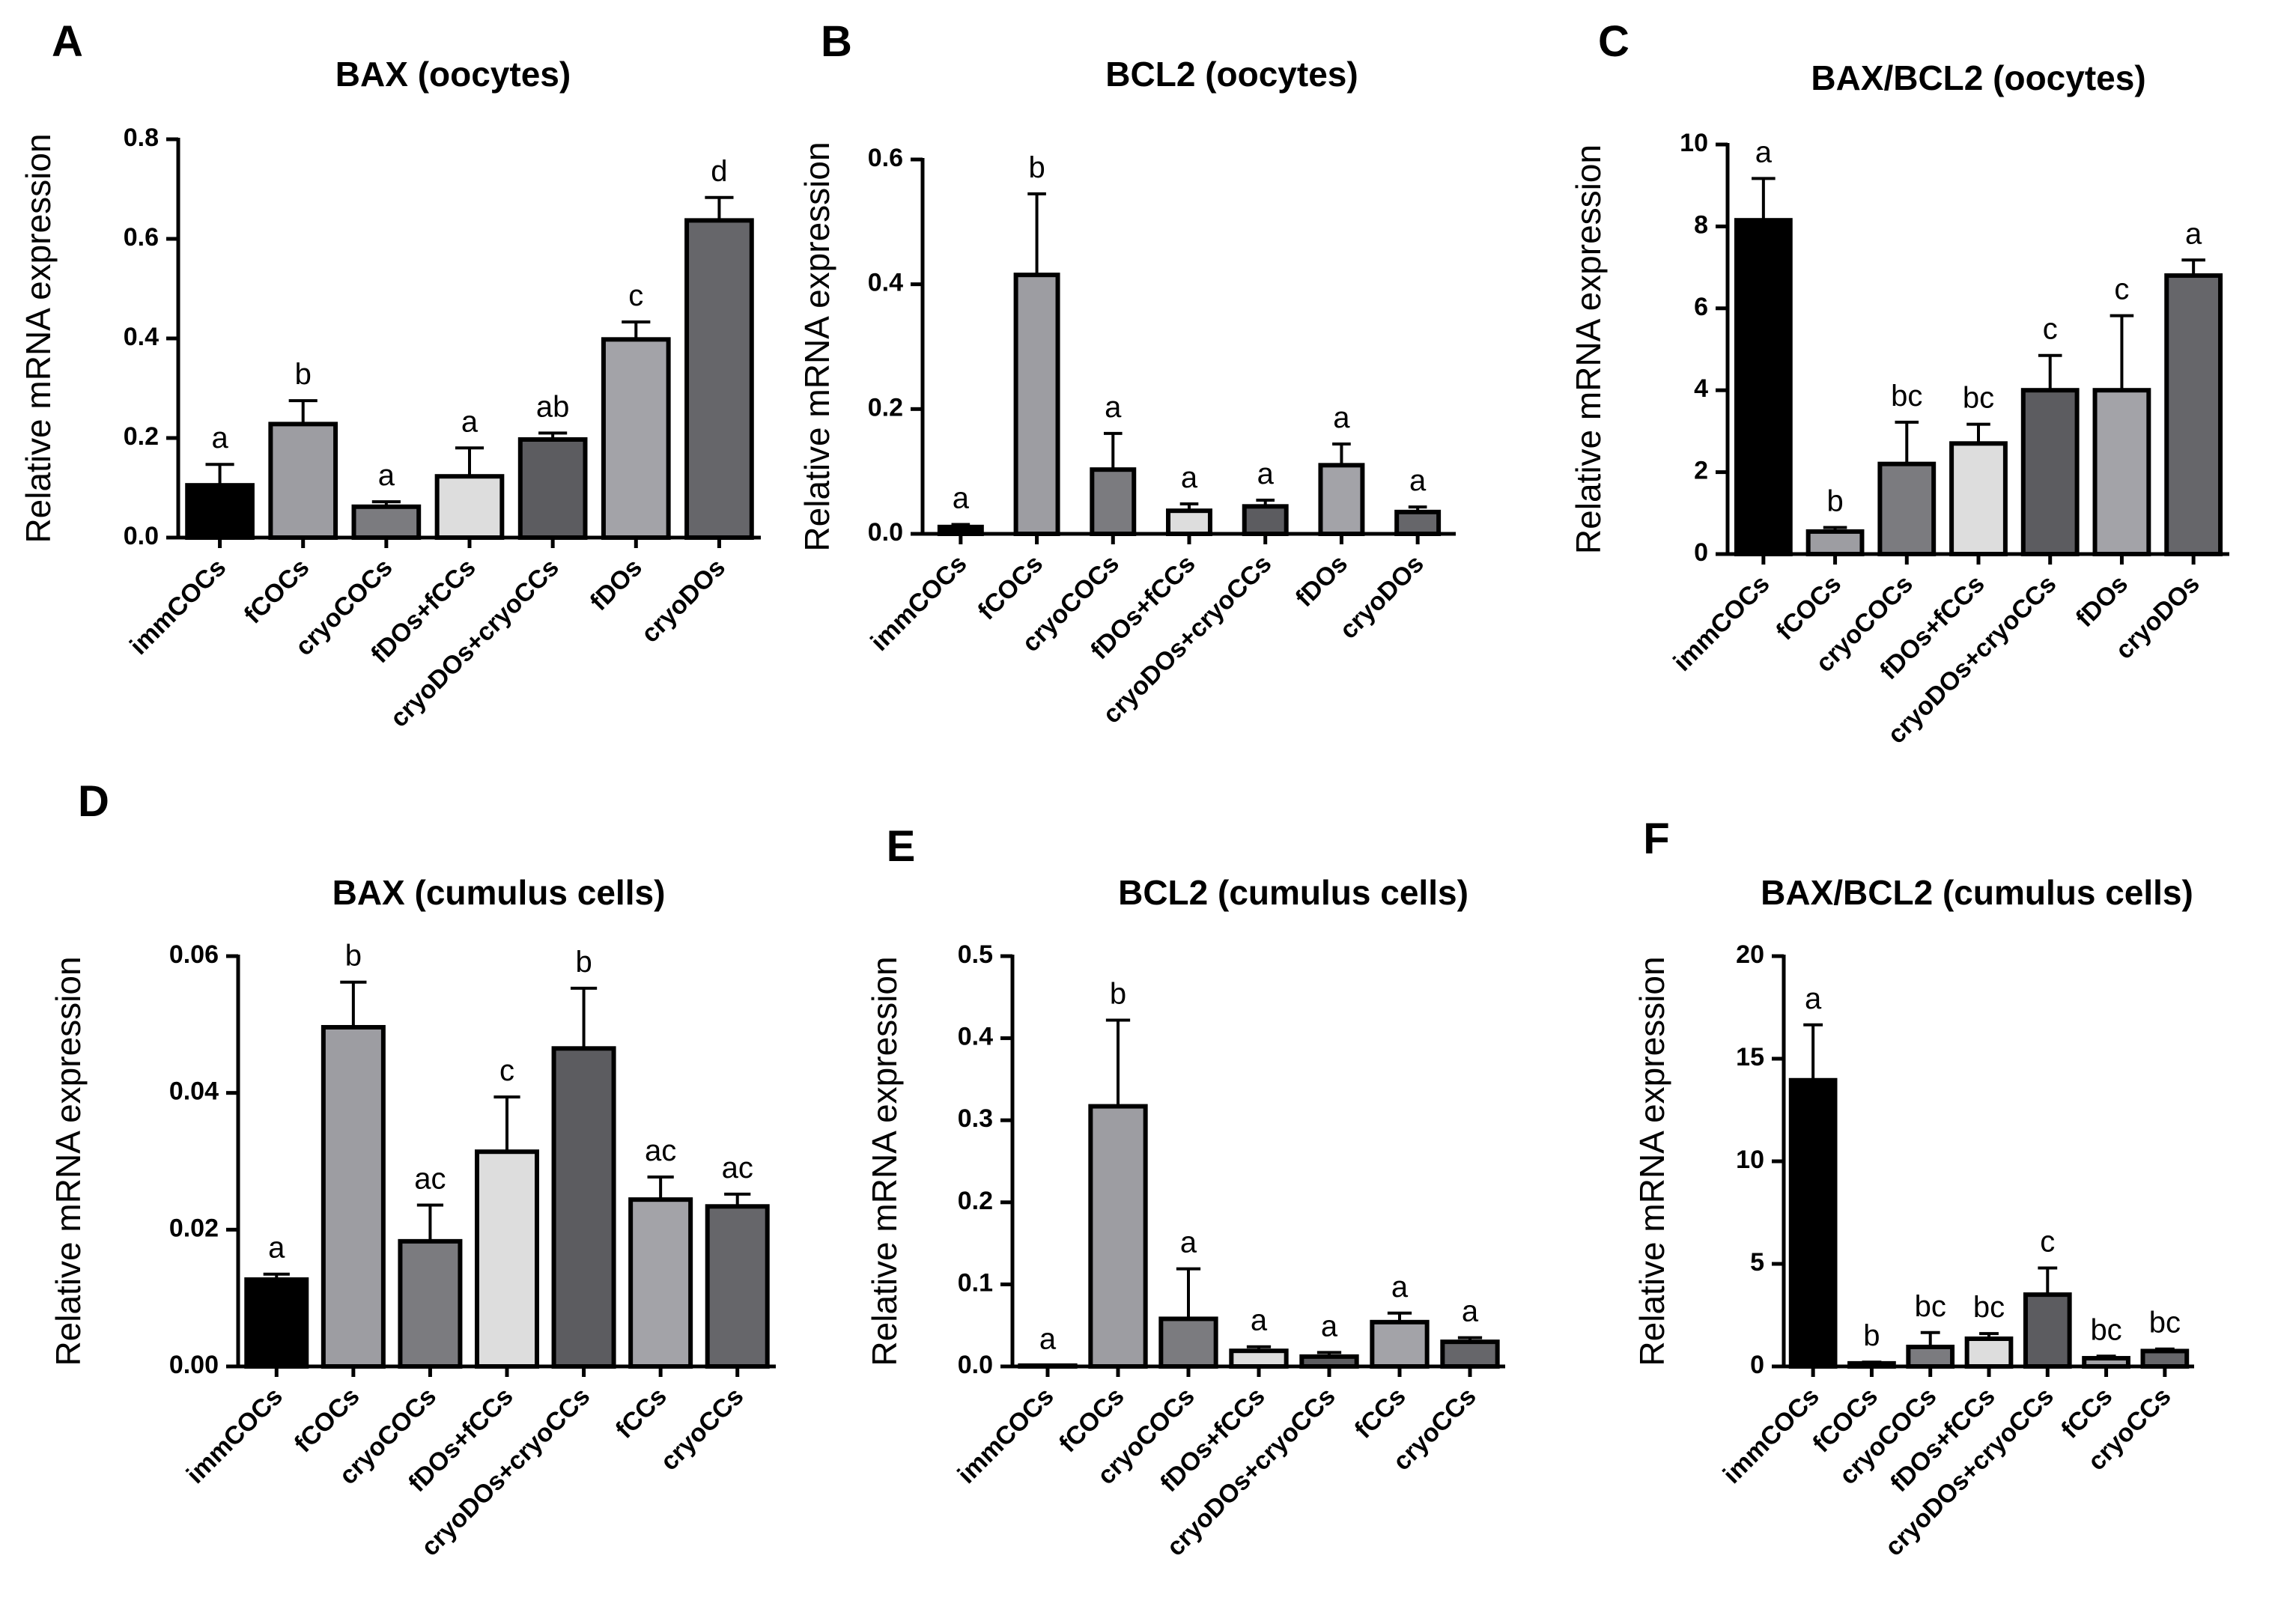 The width and height of the screenshot is (2275, 1624). Describe the element at coordinates (194, 954) in the screenshot. I see `y-tick-label: 0.06` at that location.